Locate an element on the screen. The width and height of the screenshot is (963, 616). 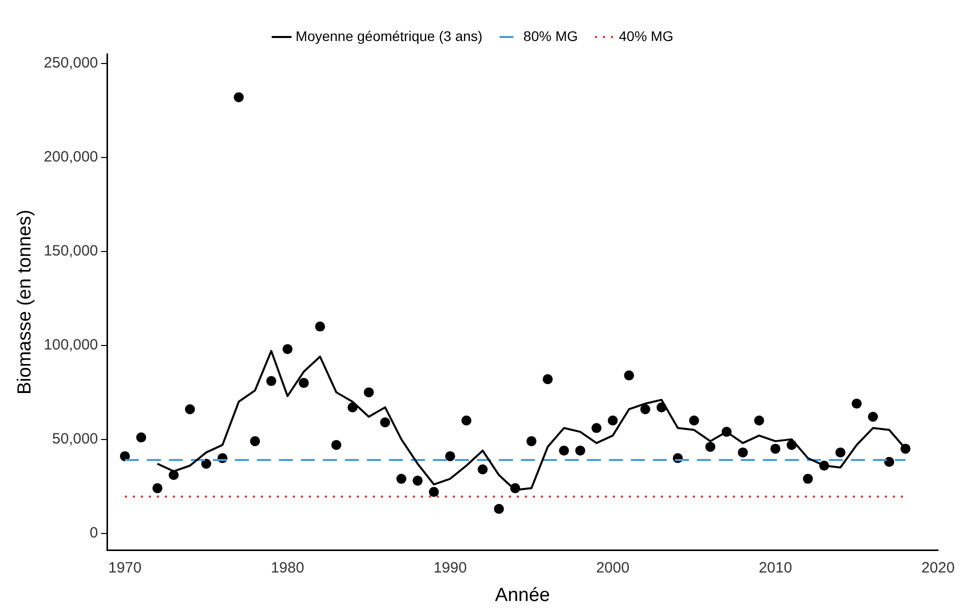
y-tick-label: 0 is located at coordinates (94, 533).